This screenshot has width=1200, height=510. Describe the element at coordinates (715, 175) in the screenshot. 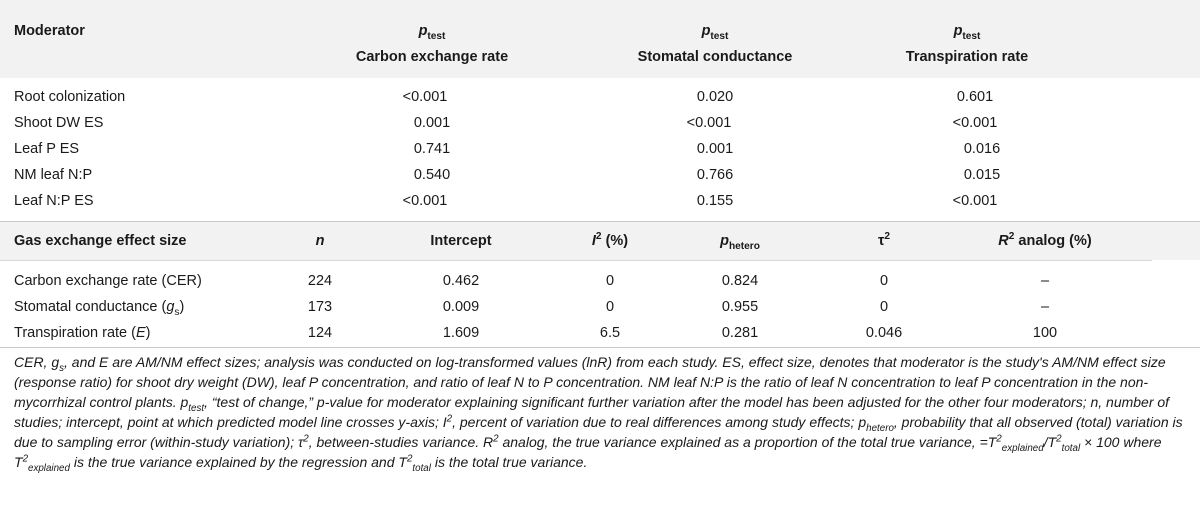

I see `table1-cell: 0.766` at that location.